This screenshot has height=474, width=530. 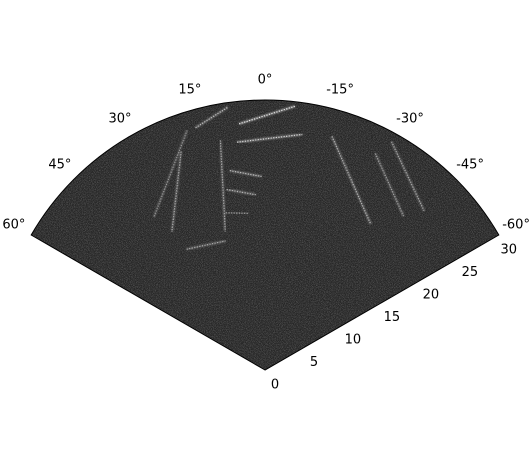 I want to click on feature-upper-wall, so click(x=267, y=115).